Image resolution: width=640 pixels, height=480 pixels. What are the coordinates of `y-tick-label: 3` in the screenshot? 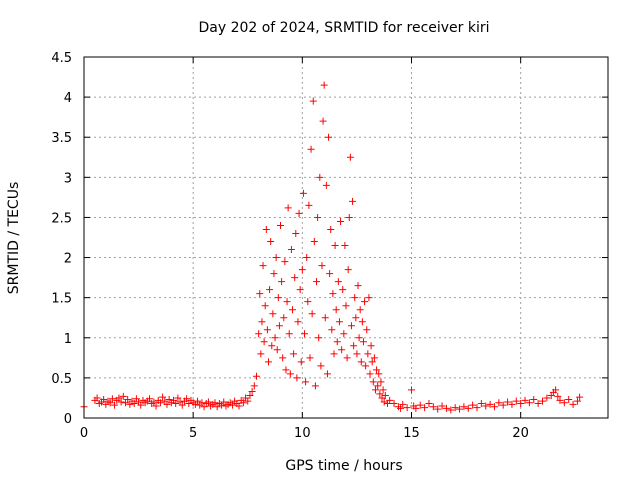 It's located at (68, 178).